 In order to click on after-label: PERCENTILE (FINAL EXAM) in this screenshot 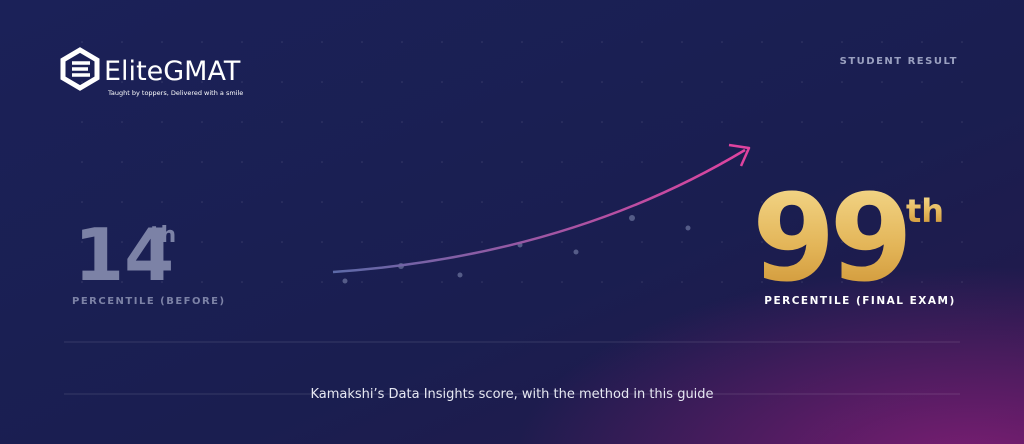, I will do `click(860, 301)`.